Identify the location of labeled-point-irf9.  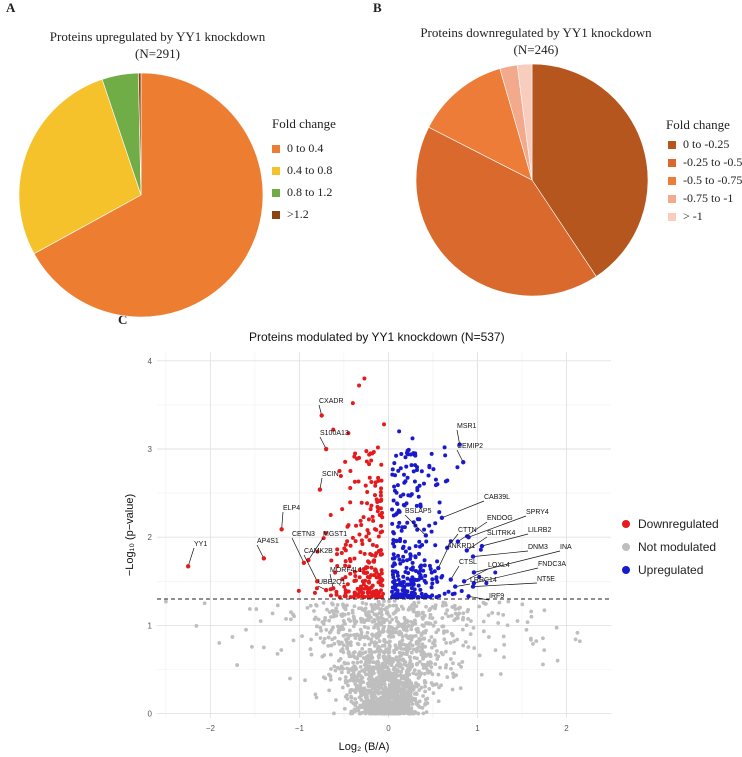
(468, 596).